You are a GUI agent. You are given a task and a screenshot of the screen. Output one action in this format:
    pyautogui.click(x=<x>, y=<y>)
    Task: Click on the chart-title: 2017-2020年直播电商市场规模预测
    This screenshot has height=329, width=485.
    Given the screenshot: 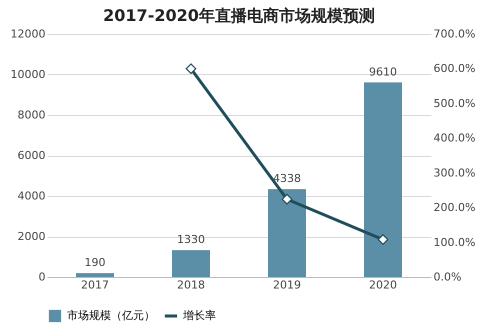 What is the action you would take?
    pyautogui.click(x=239, y=15)
    